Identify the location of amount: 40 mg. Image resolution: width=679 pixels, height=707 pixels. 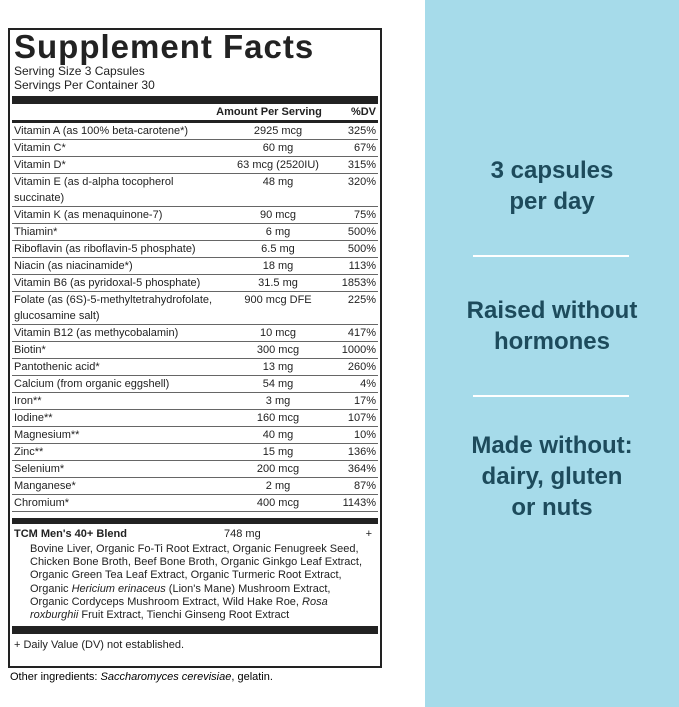
(278, 435).